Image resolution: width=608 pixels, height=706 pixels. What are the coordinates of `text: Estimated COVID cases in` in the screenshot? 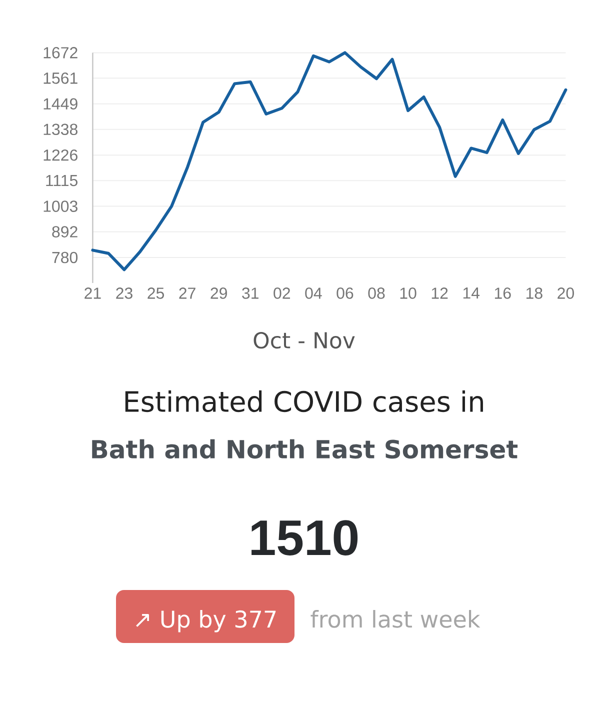 It's located at (304, 401).